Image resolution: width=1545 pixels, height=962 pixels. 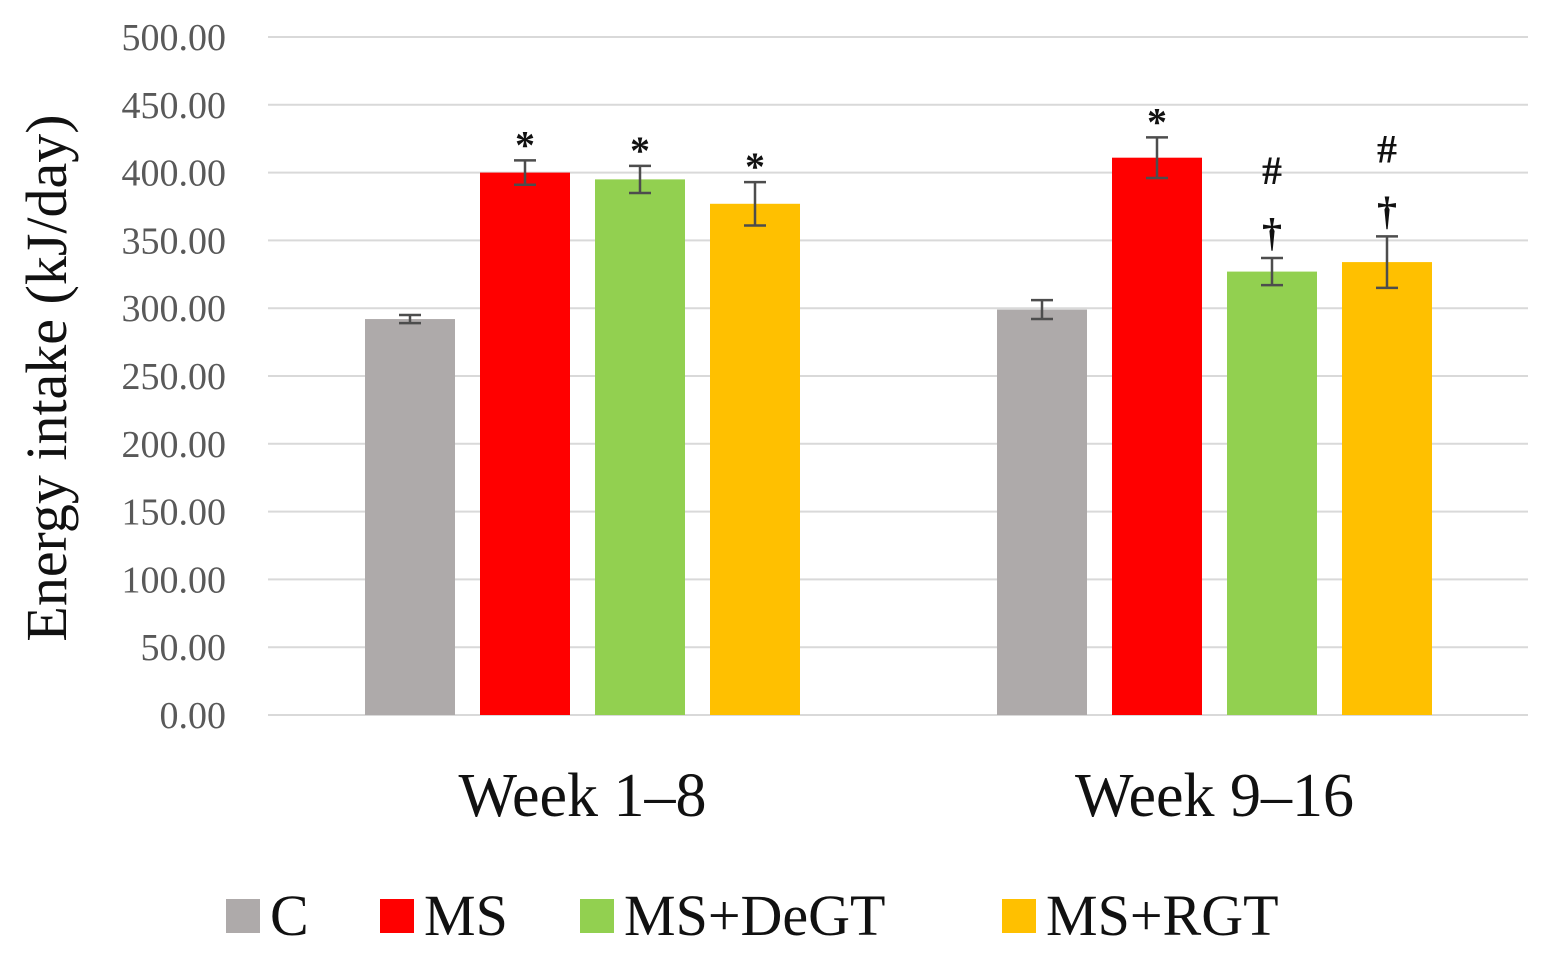 What do you see at coordinates (1162, 915) in the screenshot?
I see `legend-label: MS+RGT` at bounding box center [1162, 915].